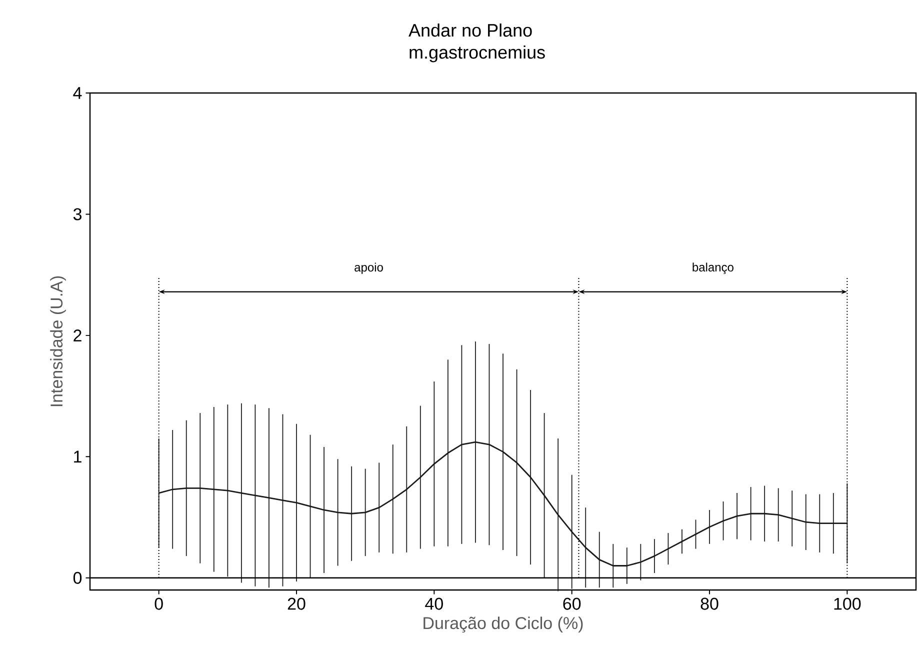 This screenshot has width=918, height=660. What do you see at coordinates (78, 335) in the screenshot?
I see `y-tick-label: 2` at bounding box center [78, 335].